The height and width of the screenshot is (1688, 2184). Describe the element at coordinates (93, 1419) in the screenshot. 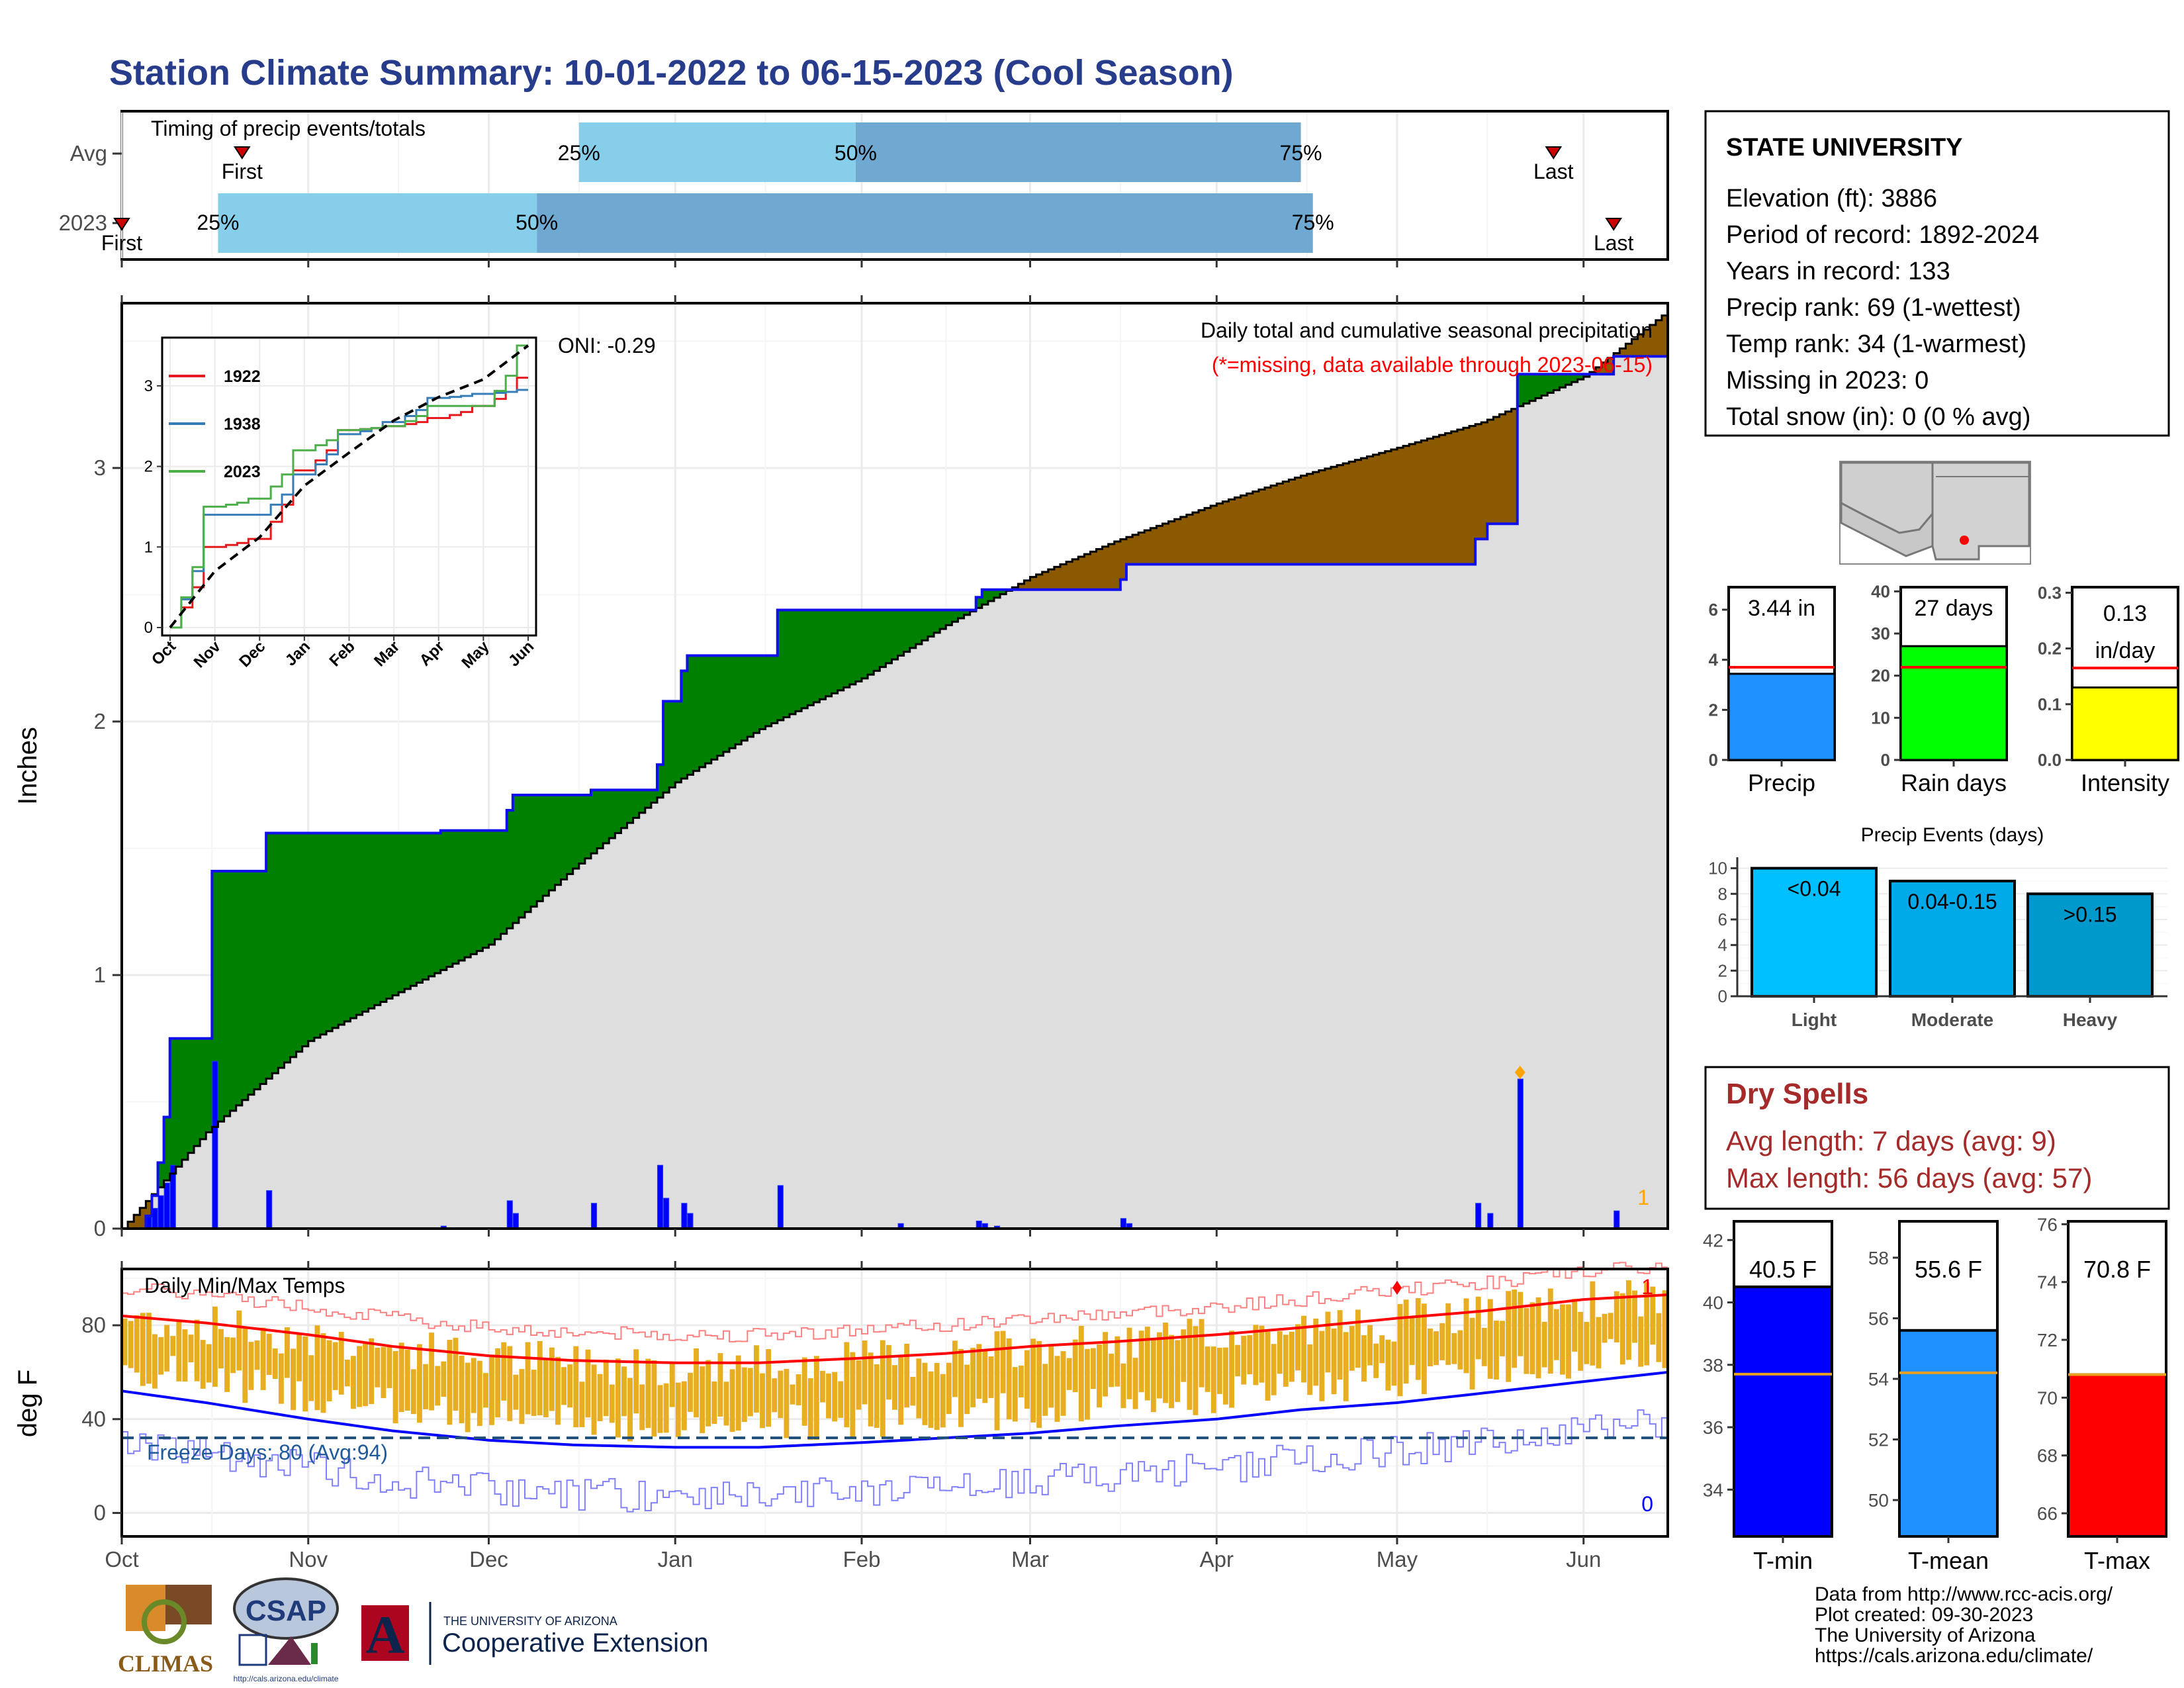

I see `temp-ytick-label: 40` at that location.